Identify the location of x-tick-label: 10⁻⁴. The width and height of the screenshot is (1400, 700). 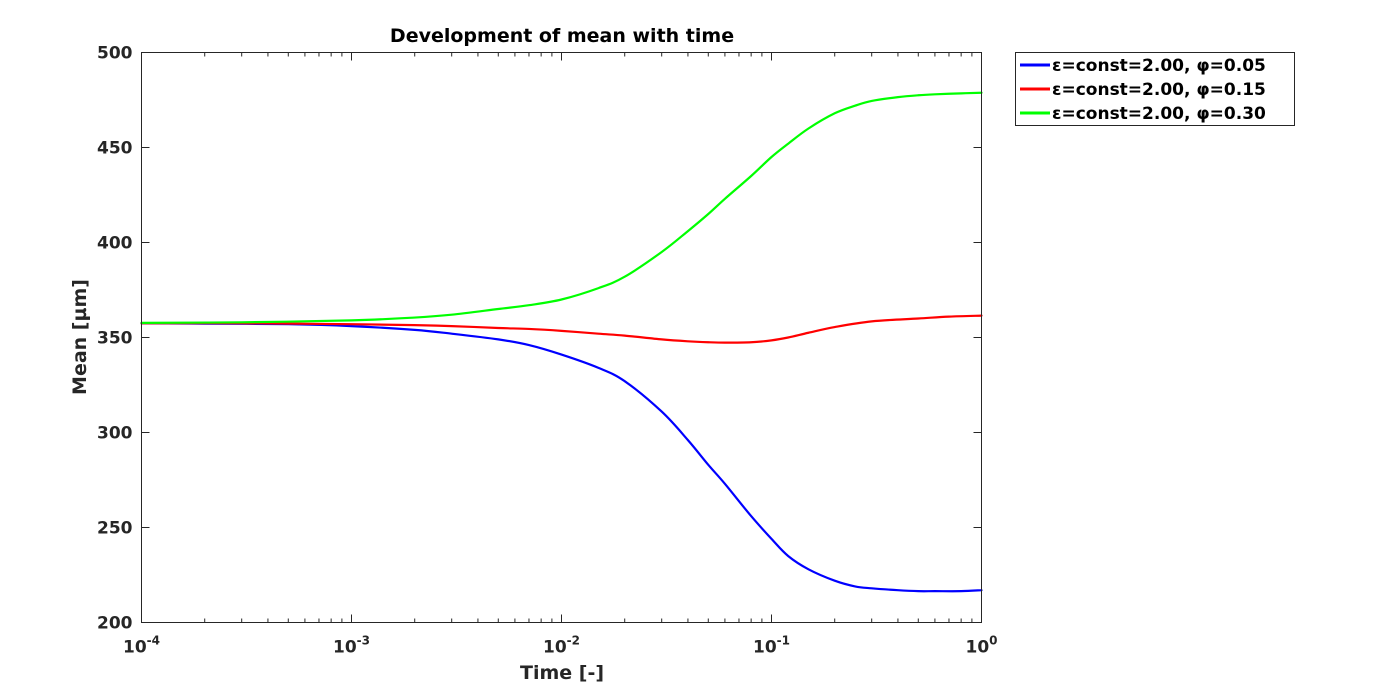
(141, 646).